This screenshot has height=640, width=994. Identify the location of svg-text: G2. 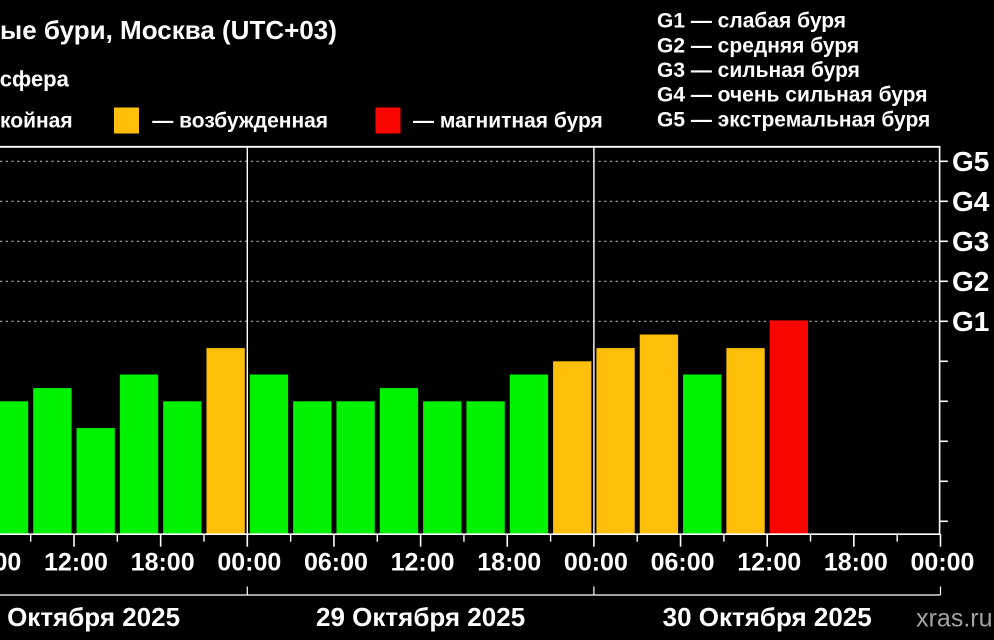
(970, 281).